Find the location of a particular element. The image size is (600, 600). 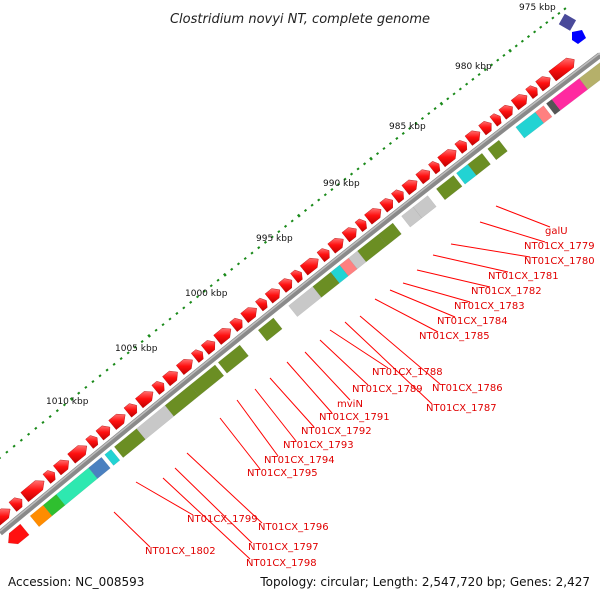

map-title: Clostridium novyi NT, complete genome is located at coordinates (300, 19).